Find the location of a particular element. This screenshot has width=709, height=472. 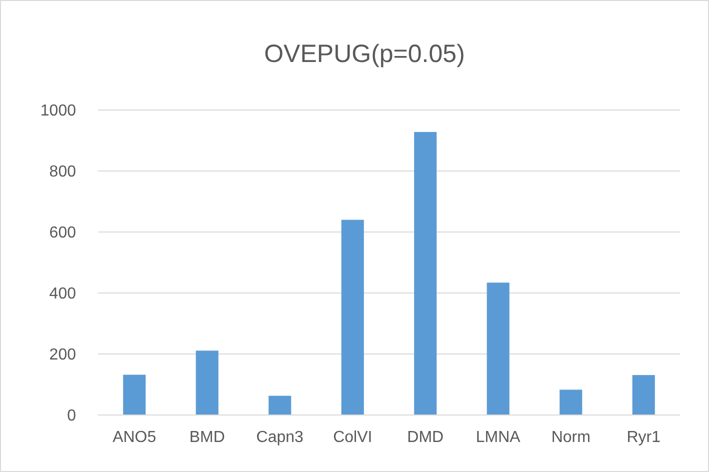

x-tick-label: BMD is located at coordinates (207, 437).